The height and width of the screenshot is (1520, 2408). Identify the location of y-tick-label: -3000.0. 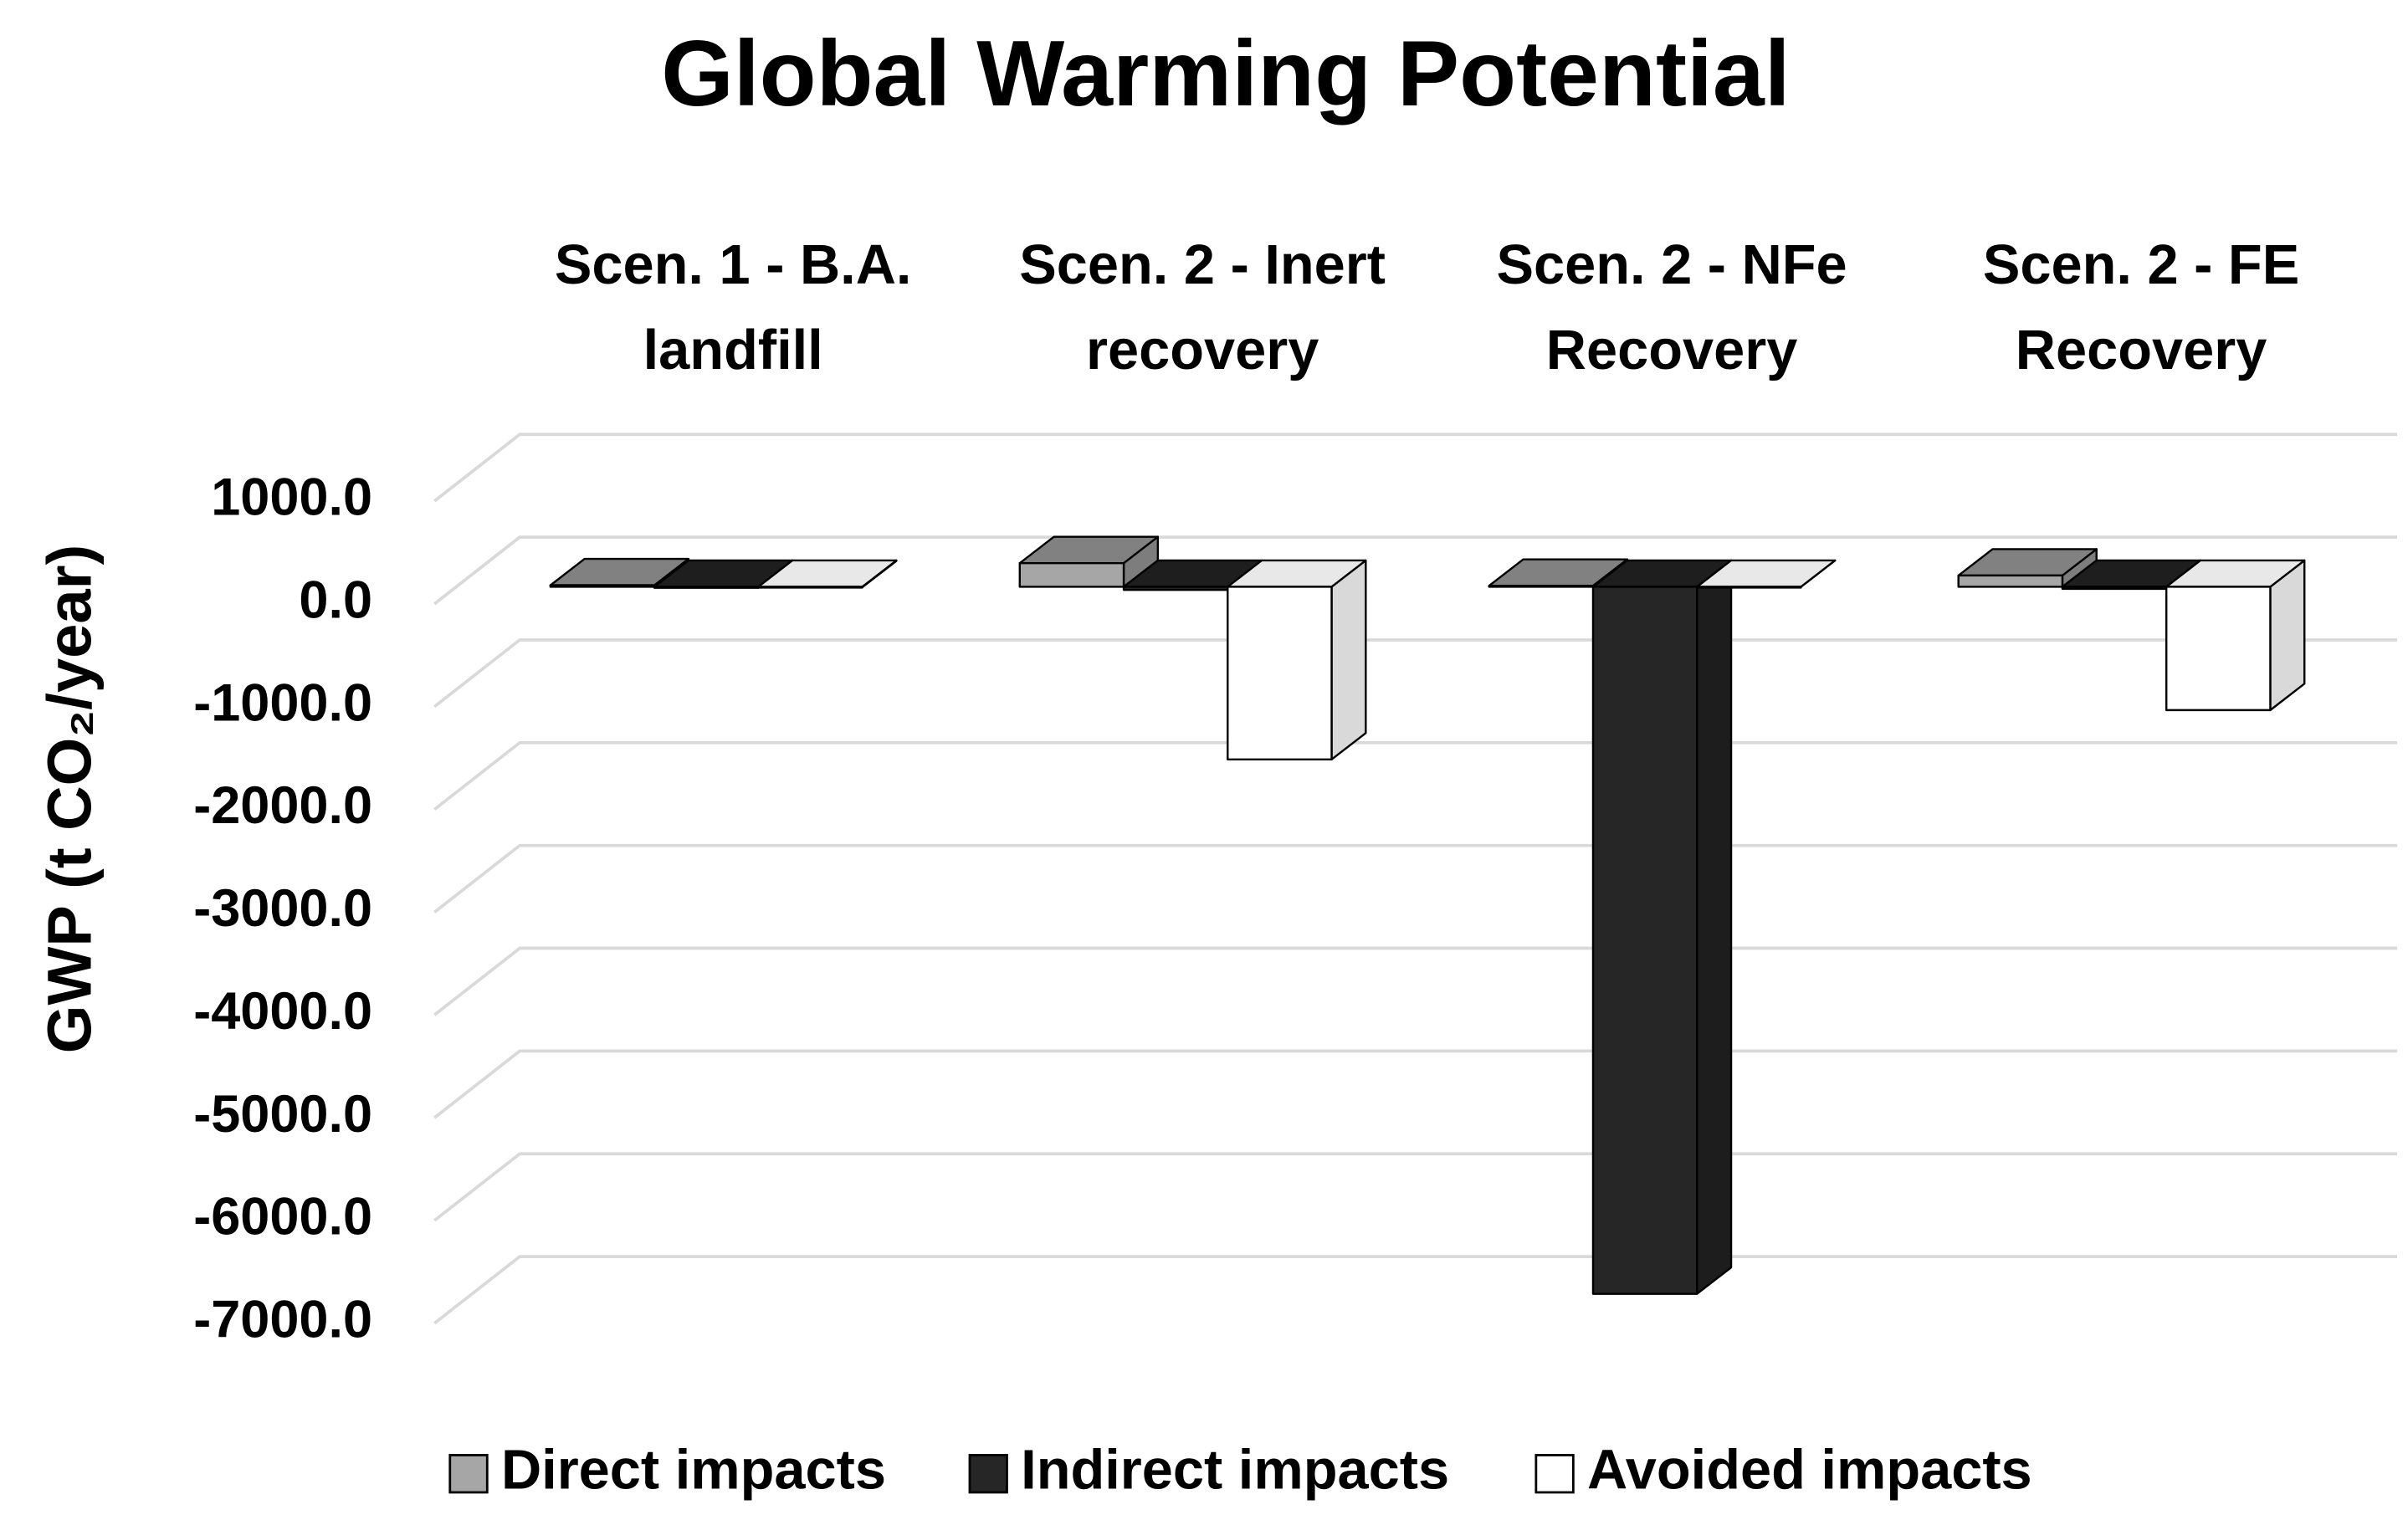
(282, 908).